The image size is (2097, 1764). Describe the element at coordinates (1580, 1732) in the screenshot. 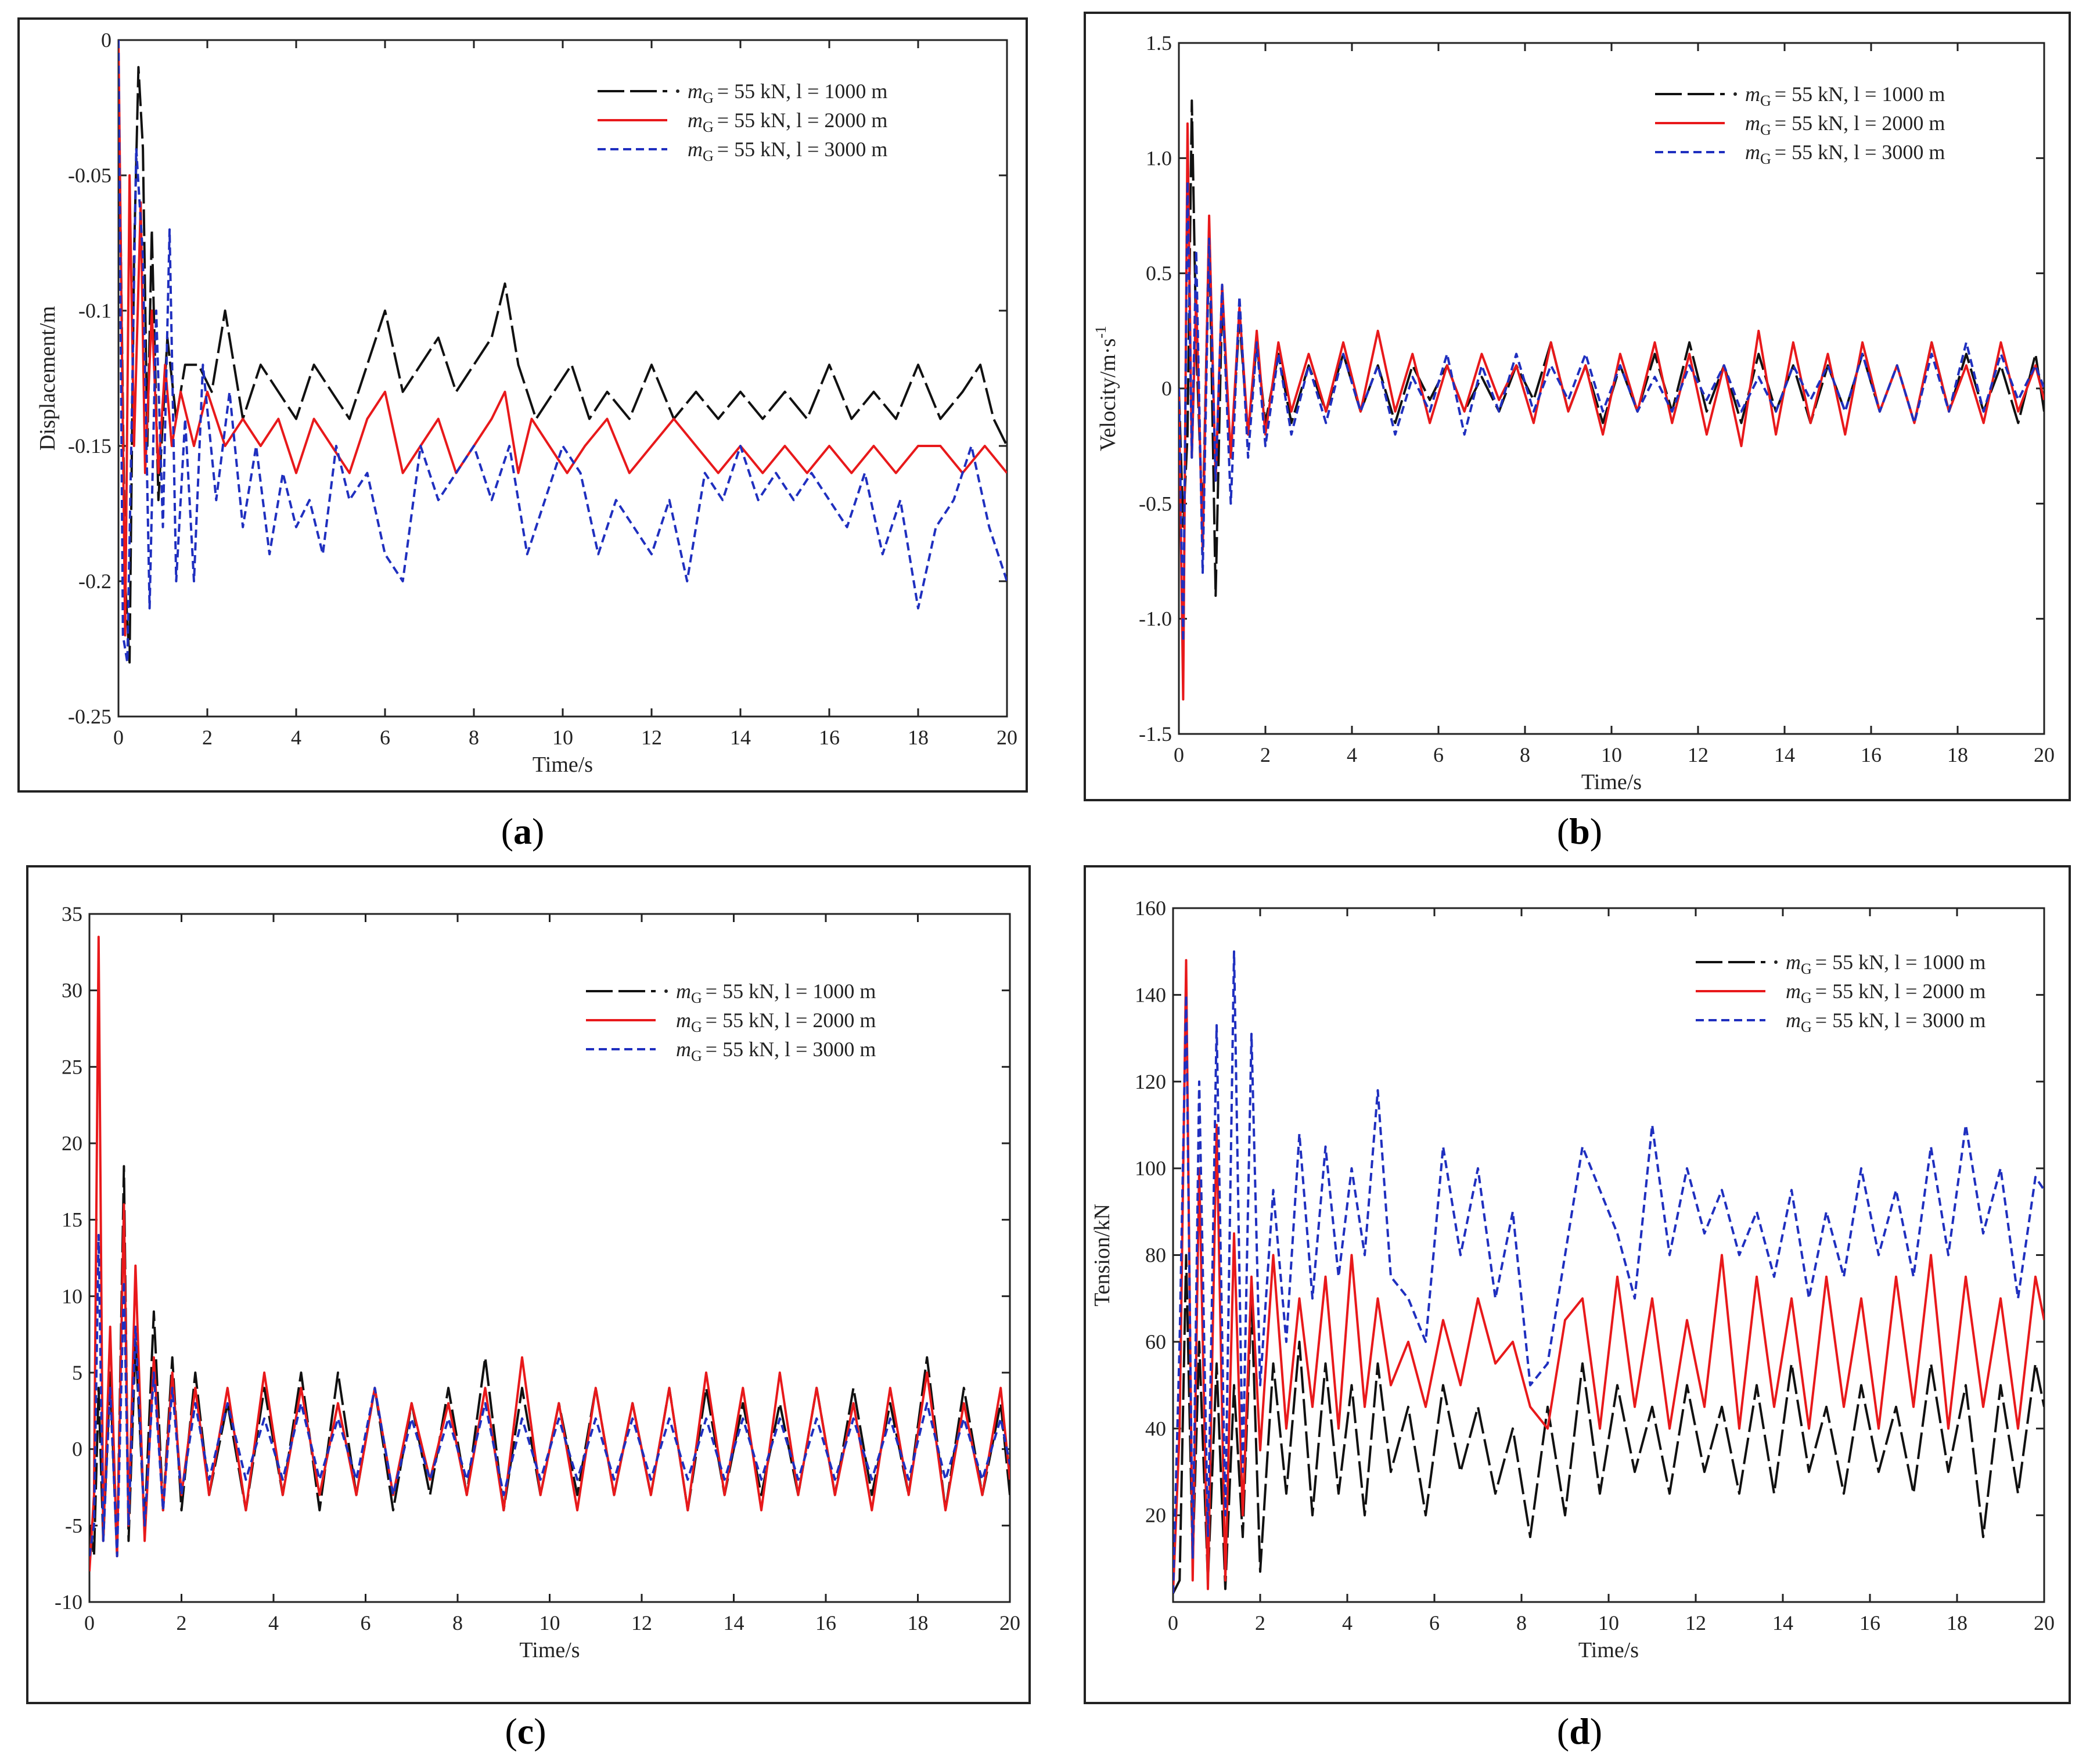

I see `caption-d: (d)` at that location.